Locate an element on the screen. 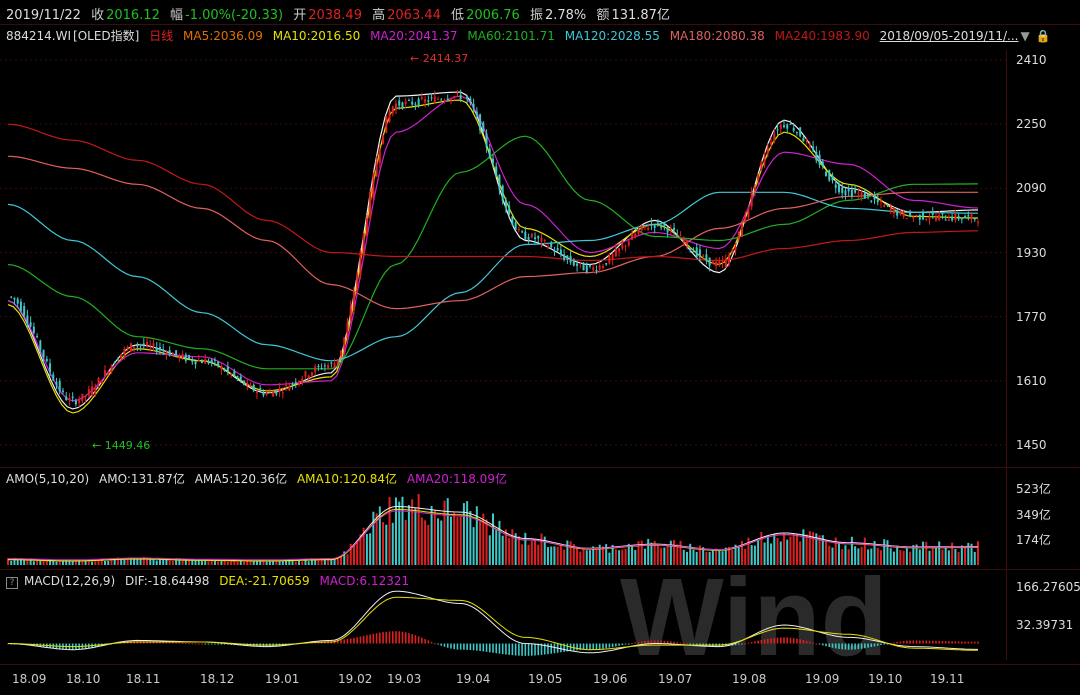  amt-value: 131.87亿 is located at coordinates (640, 15).